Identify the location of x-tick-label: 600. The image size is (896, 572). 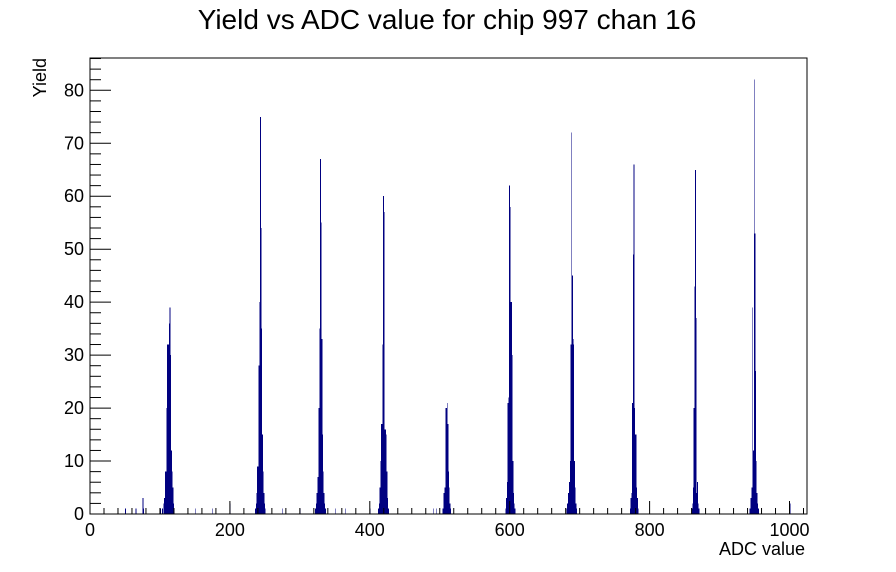
(510, 530).